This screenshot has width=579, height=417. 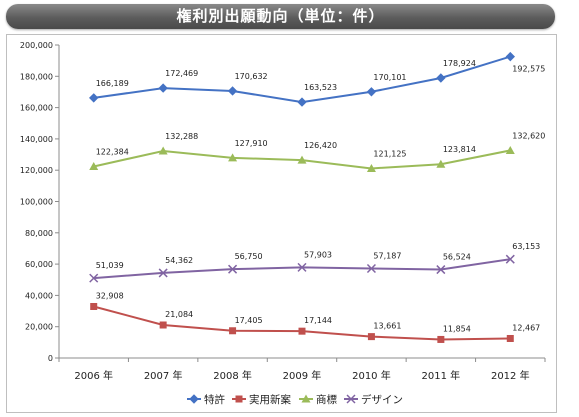 What do you see at coordinates (36, 45) in the screenshot?
I see `y-tick-label: 200,000` at bounding box center [36, 45].